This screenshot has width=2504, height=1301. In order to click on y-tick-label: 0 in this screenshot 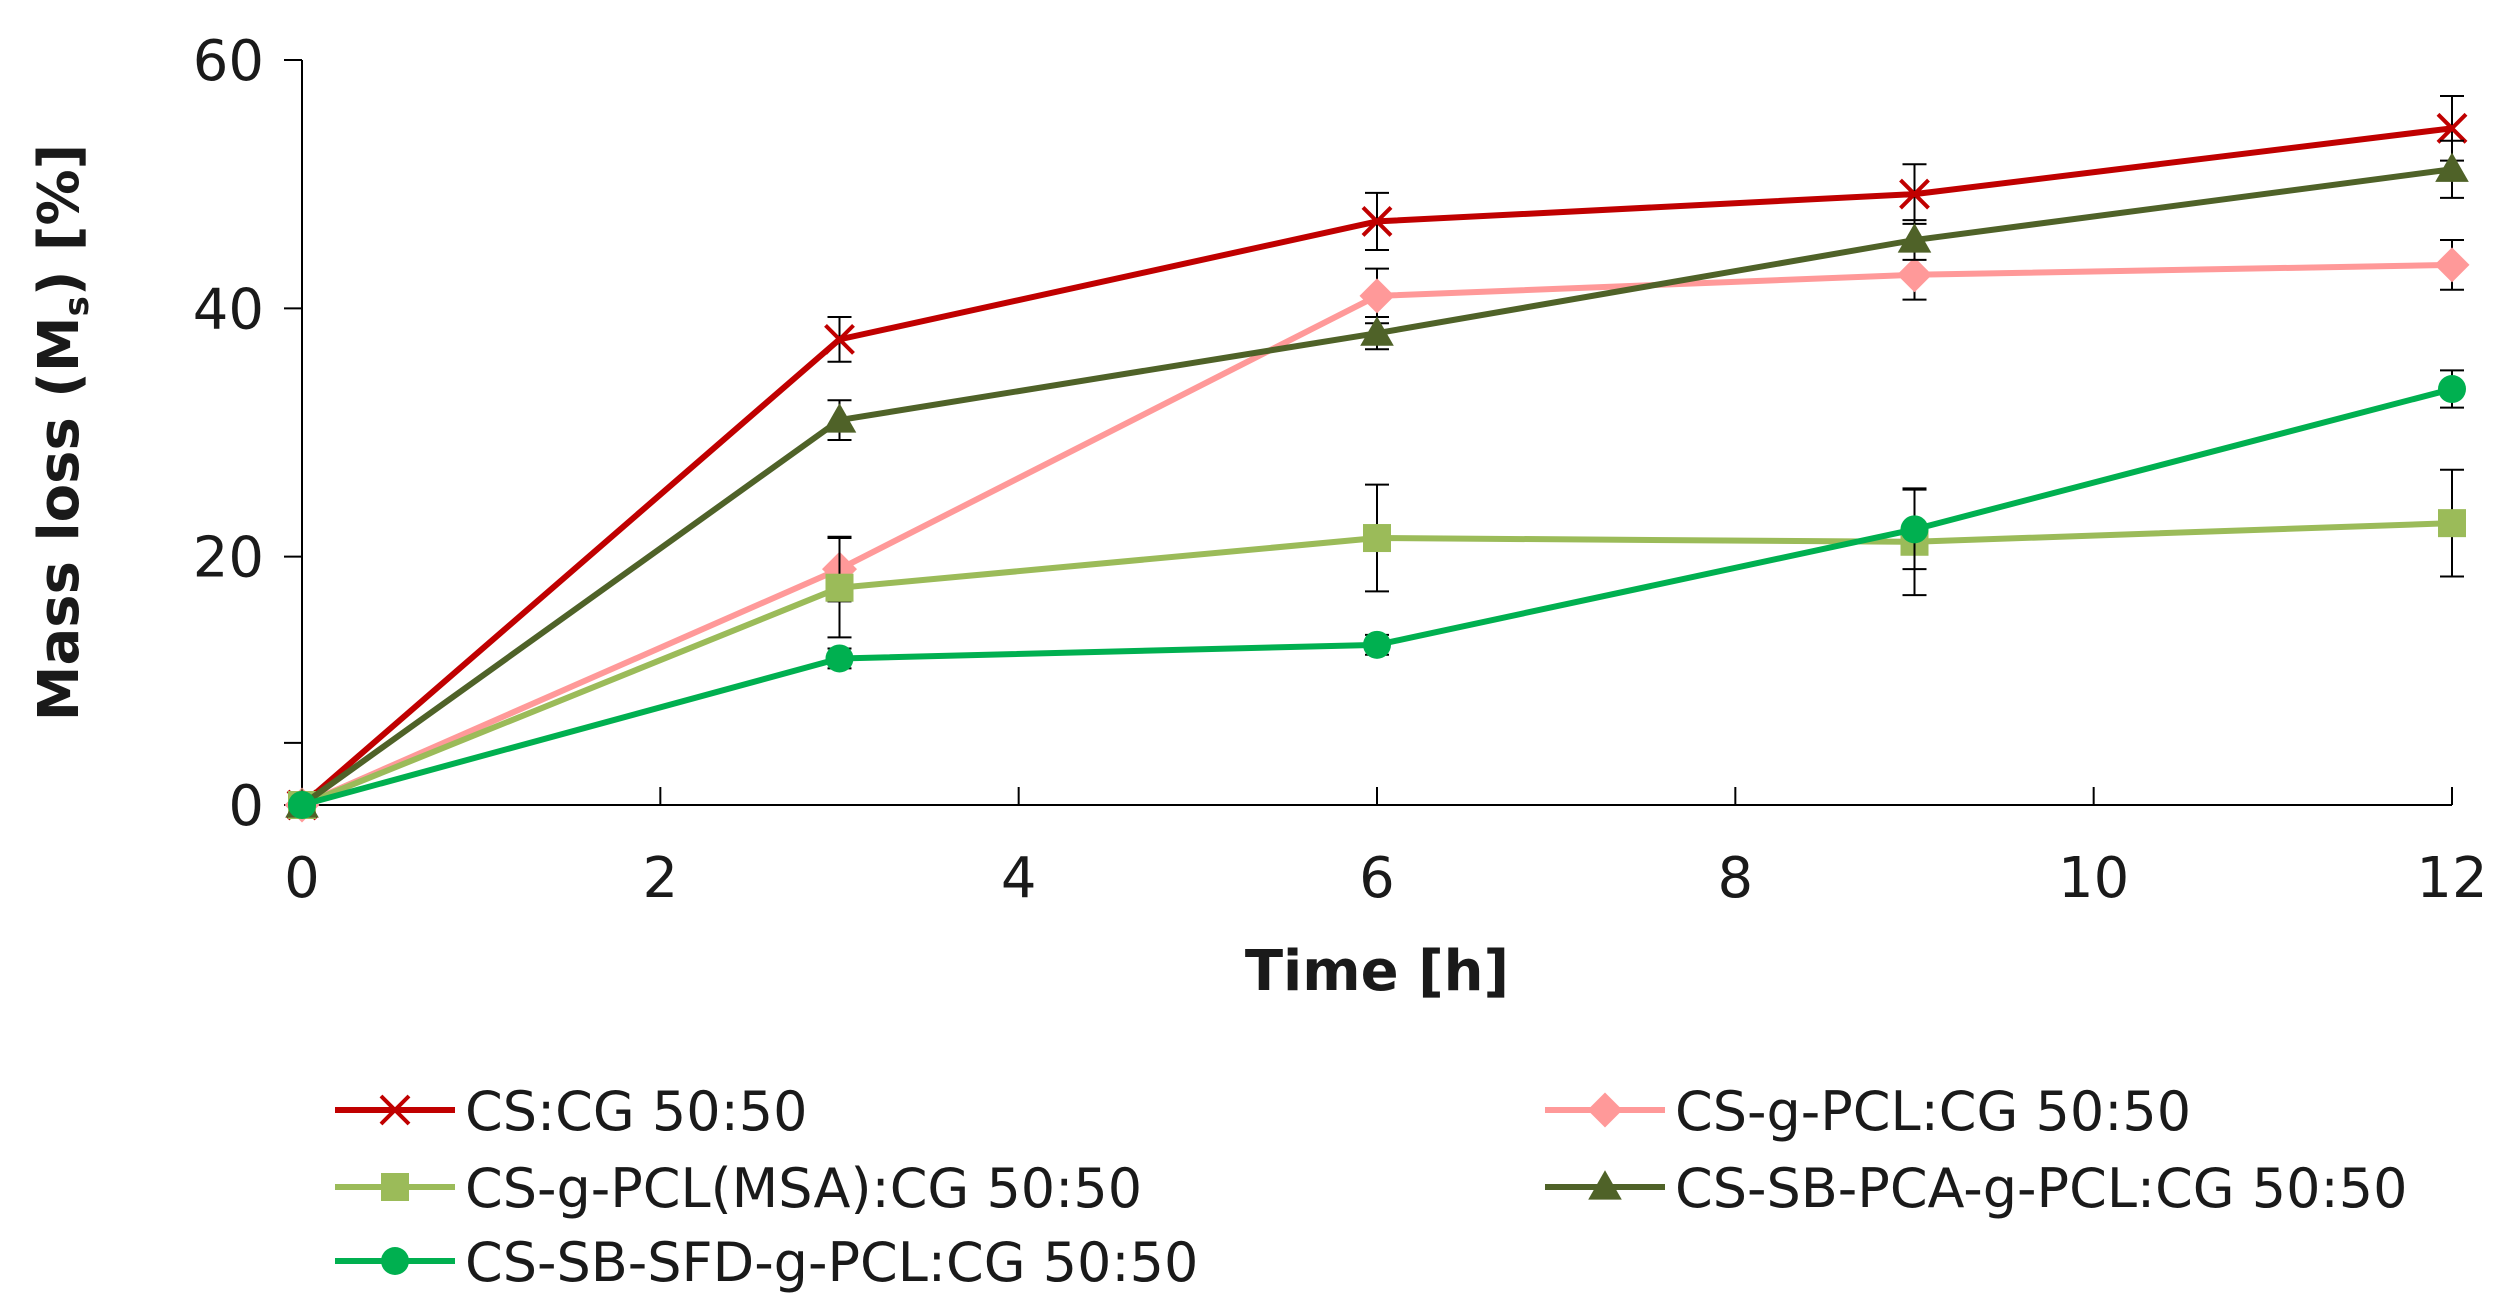, I will do `click(246, 806)`.